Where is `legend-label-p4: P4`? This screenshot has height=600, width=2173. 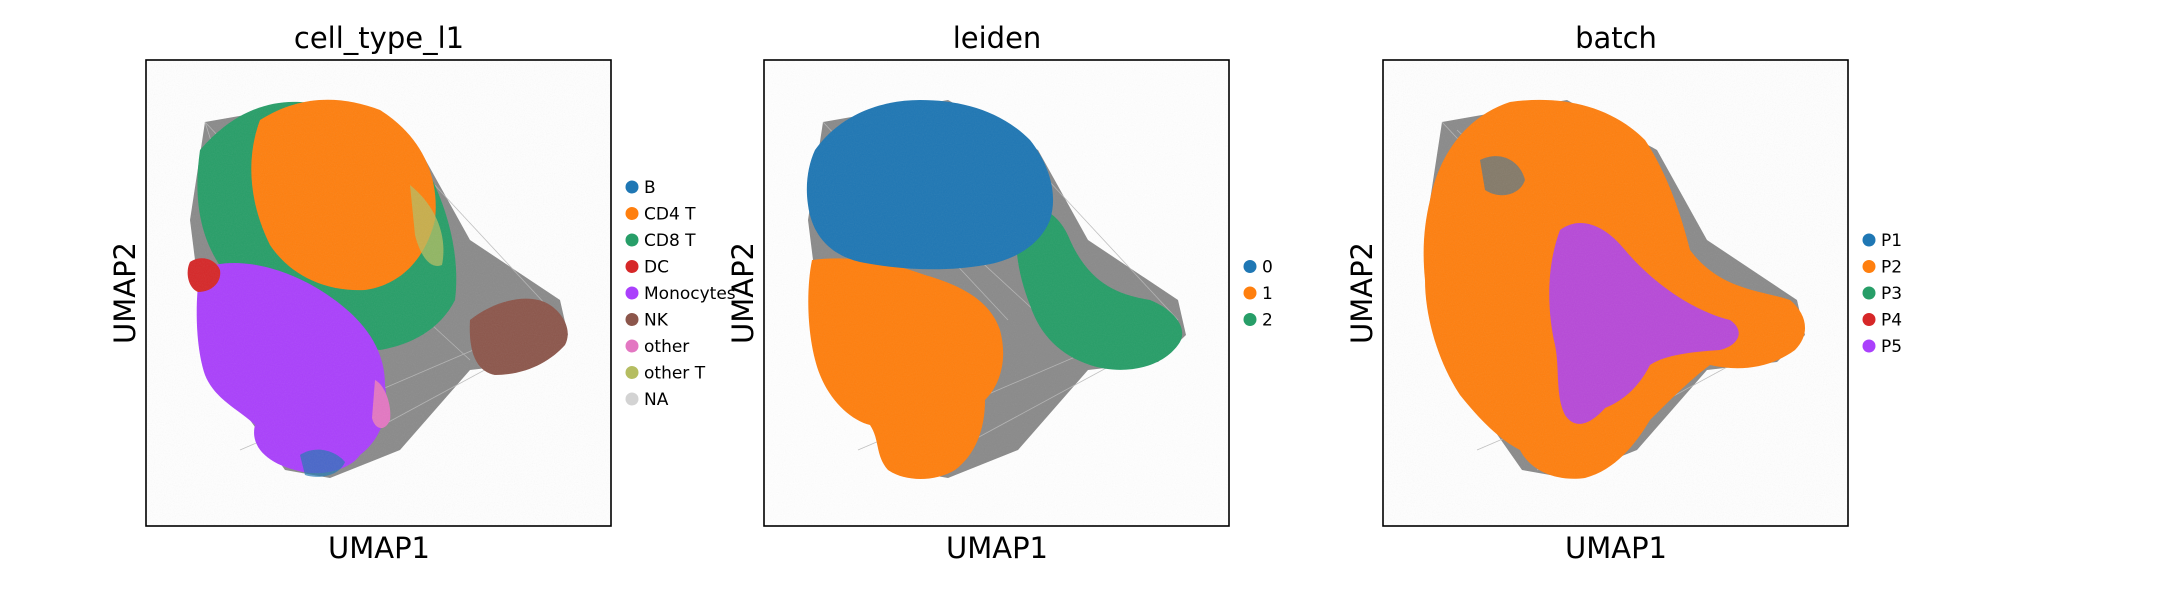 legend-label-p4: P4 is located at coordinates (1891, 321).